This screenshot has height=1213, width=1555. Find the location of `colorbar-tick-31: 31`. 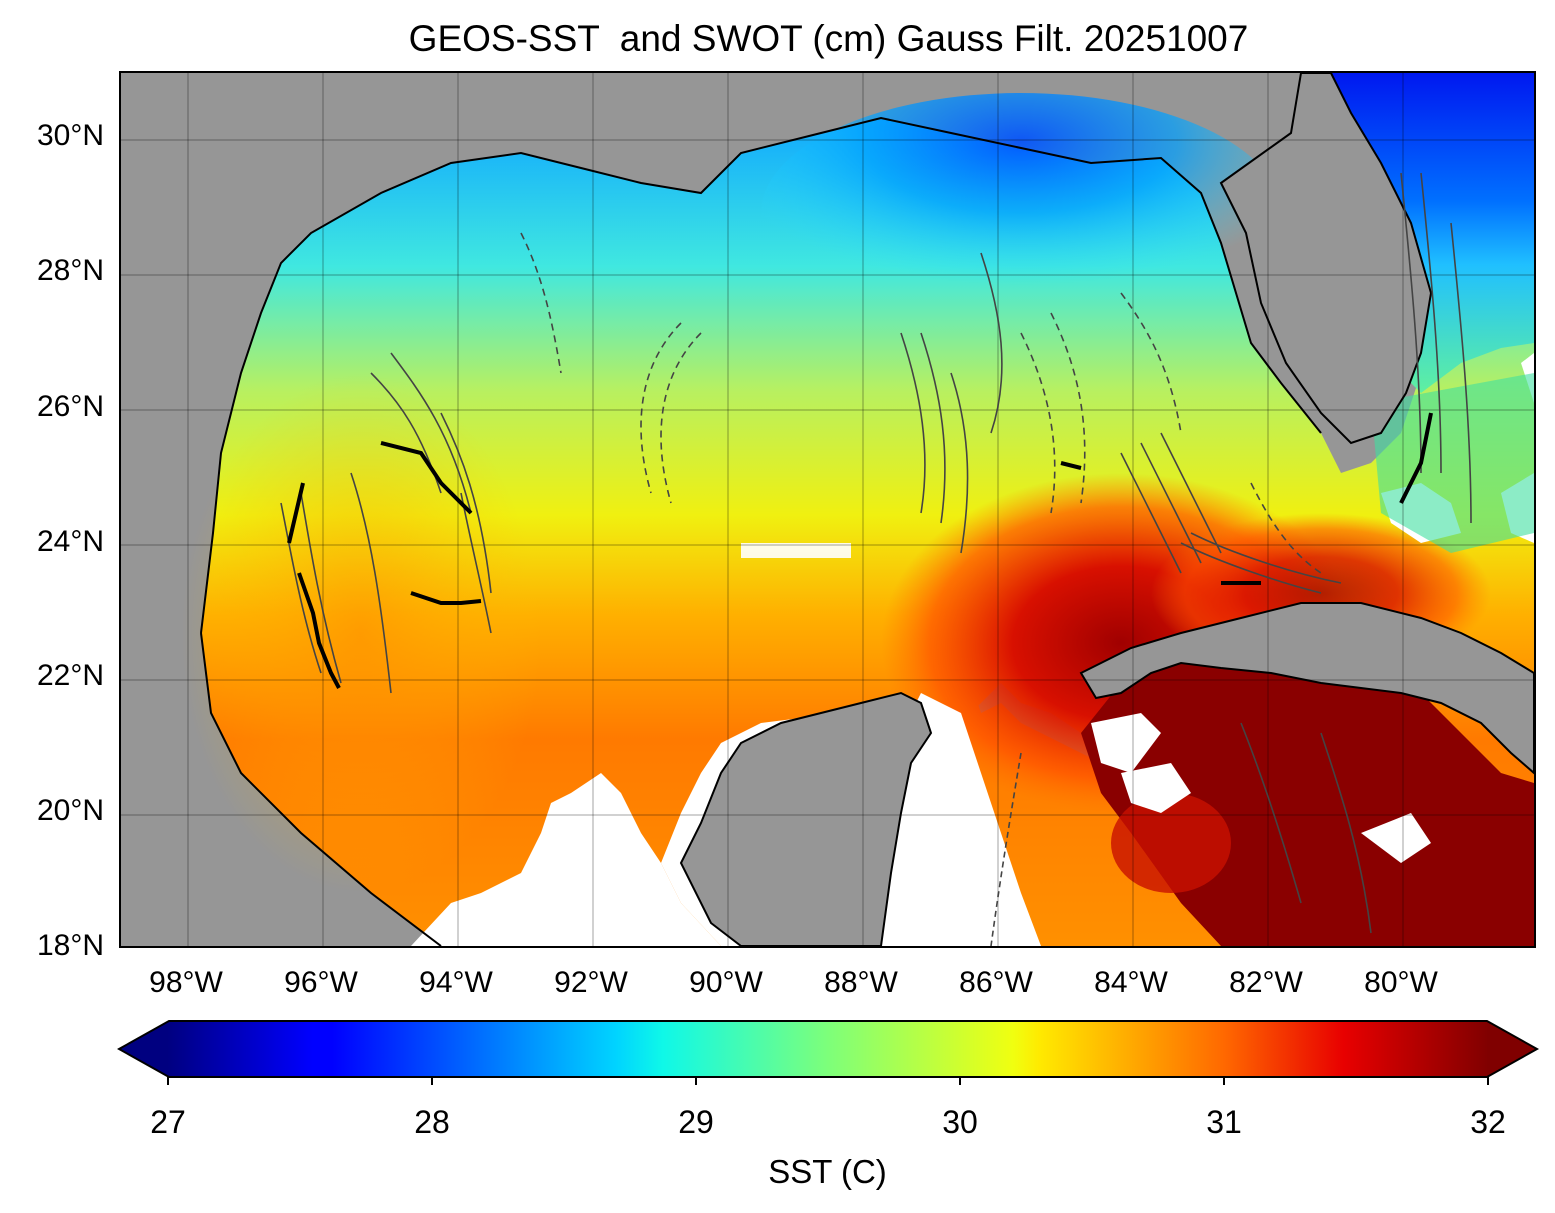

colorbar-tick-31: 31 is located at coordinates (1224, 1122).